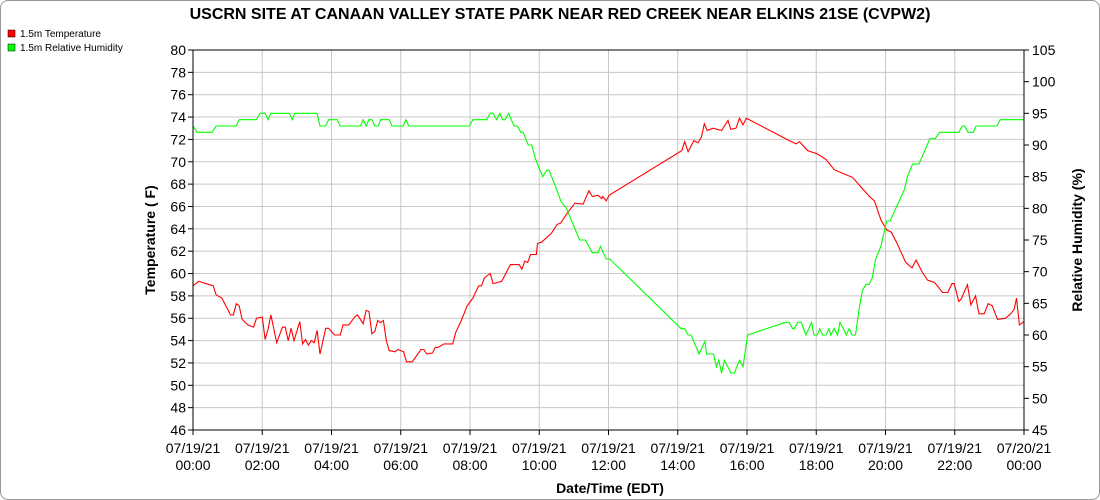 Image resolution: width=1100 pixels, height=500 pixels. What do you see at coordinates (178, 72) in the screenshot?
I see `y-left-tick-label: 78` at bounding box center [178, 72].